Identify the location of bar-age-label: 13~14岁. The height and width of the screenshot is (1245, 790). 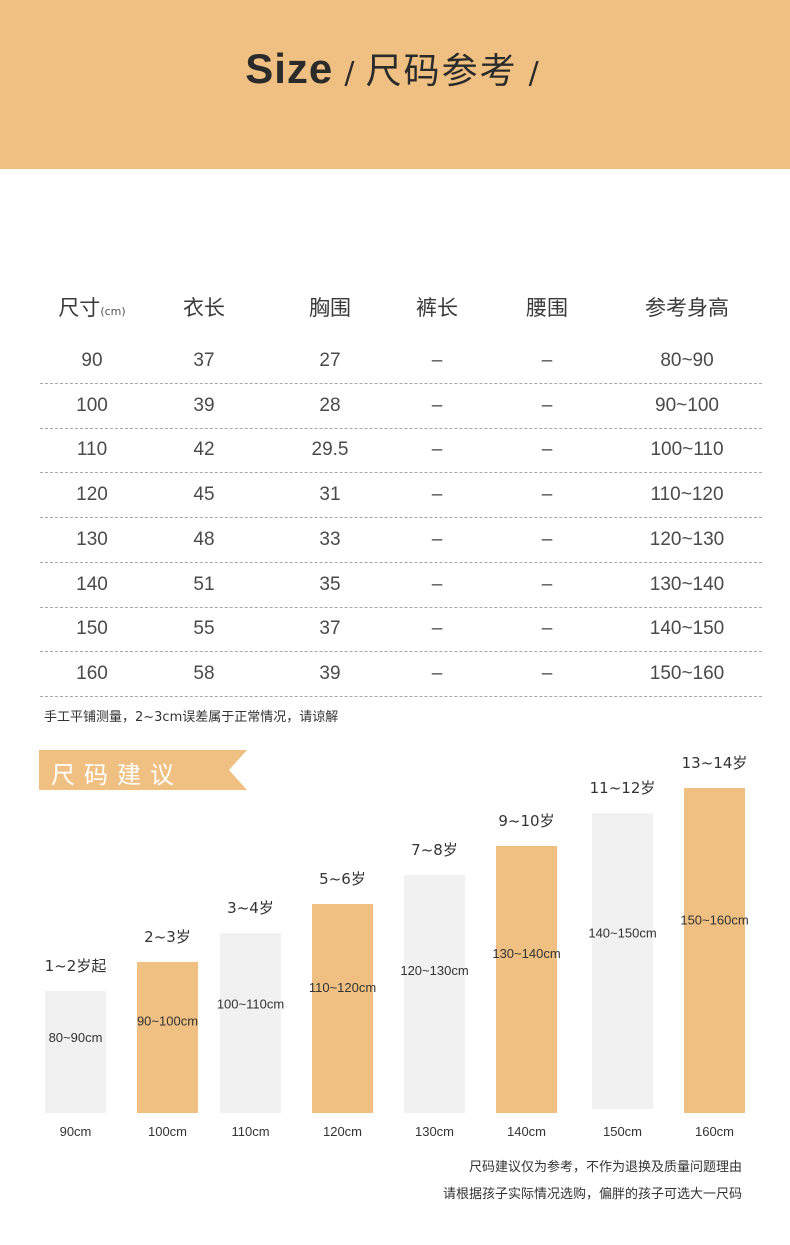
(715, 763).